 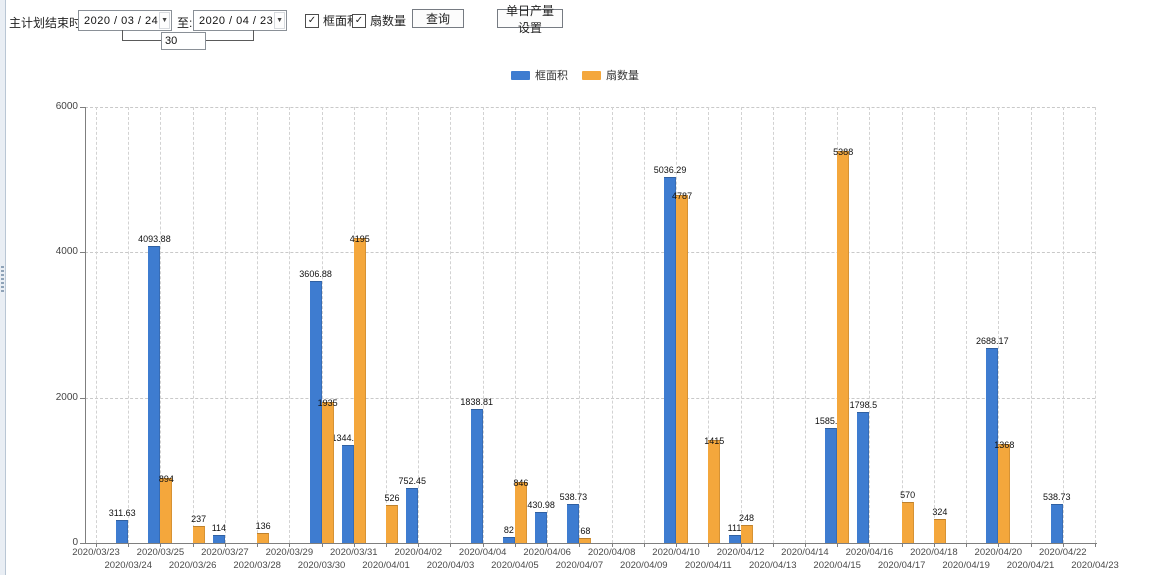 What do you see at coordinates (75, 542) in the screenshot?
I see `y-axis-label: 0` at bounding box center [75, 542].